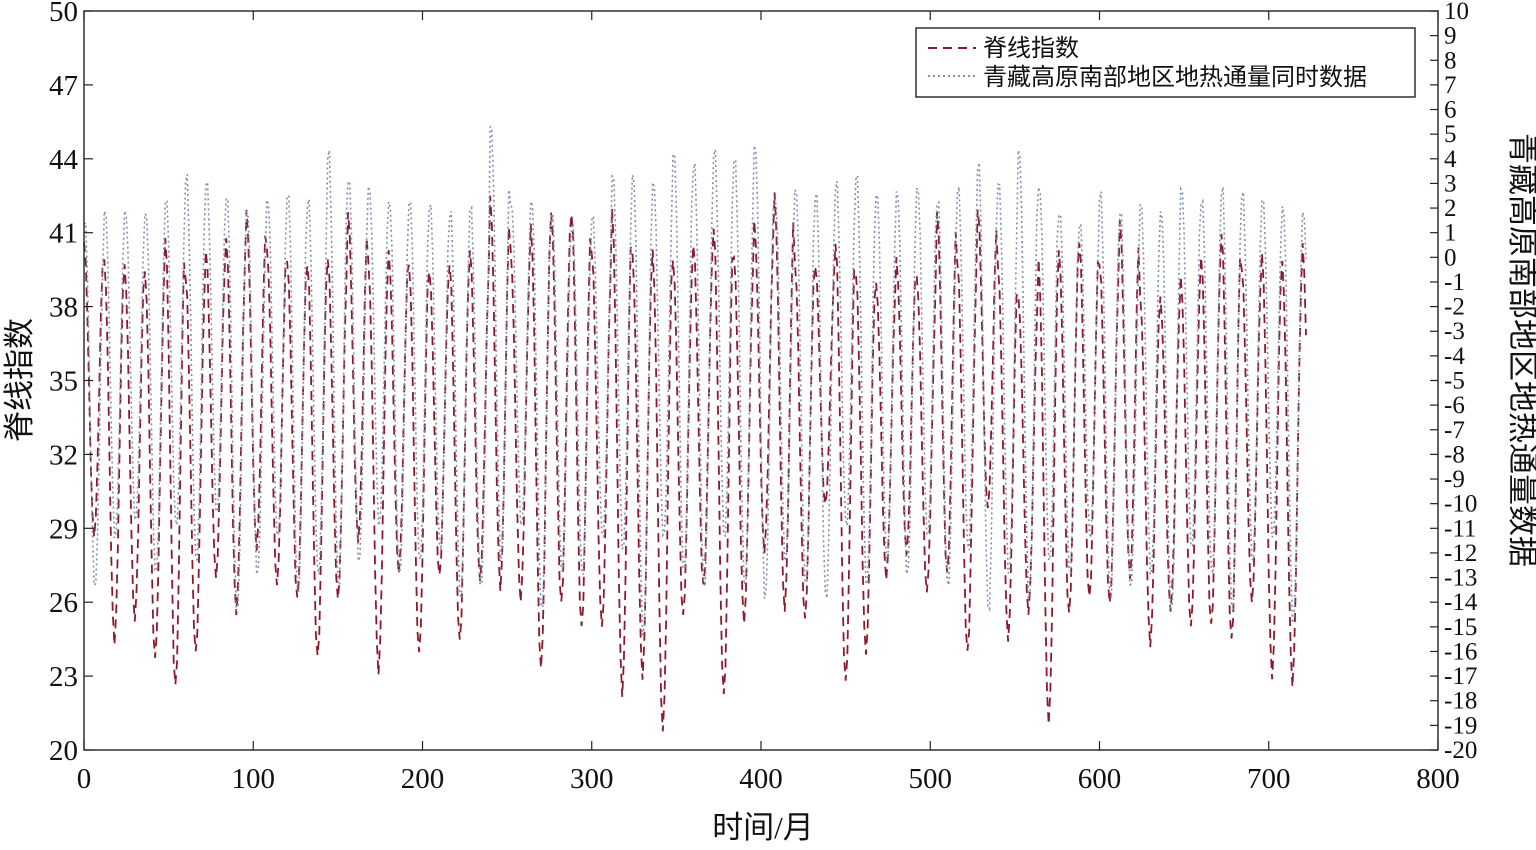  Describe the element at coordinates (763, 827) in the screenshot. I see `x-axis-title: 时间/月` at that location.